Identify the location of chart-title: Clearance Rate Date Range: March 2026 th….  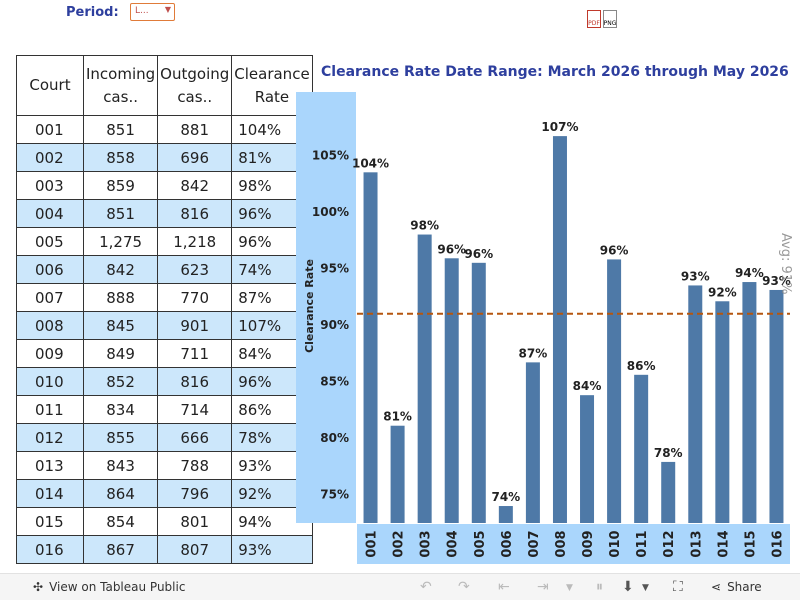
(555, 72).